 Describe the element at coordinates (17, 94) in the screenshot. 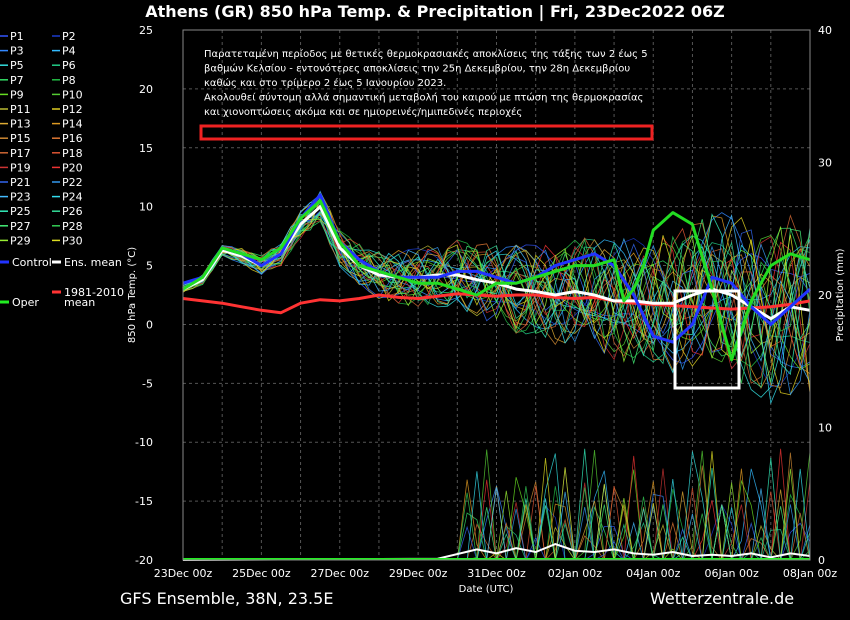

I see `legend-label: P9` at that location.